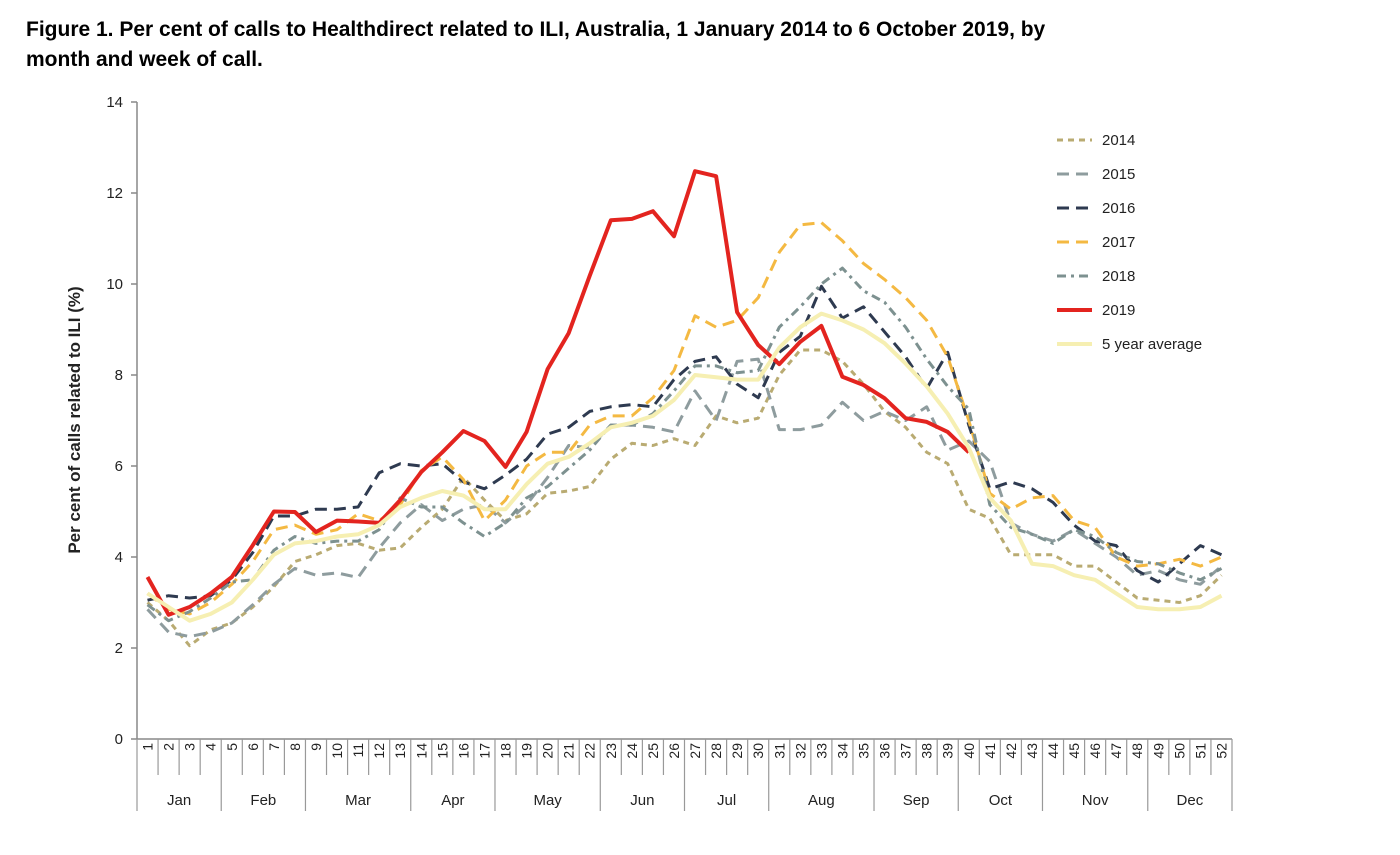  Describe the element at coordinates (484, 751) in the screenshot. I see `x-tick-label: 17` at that location.